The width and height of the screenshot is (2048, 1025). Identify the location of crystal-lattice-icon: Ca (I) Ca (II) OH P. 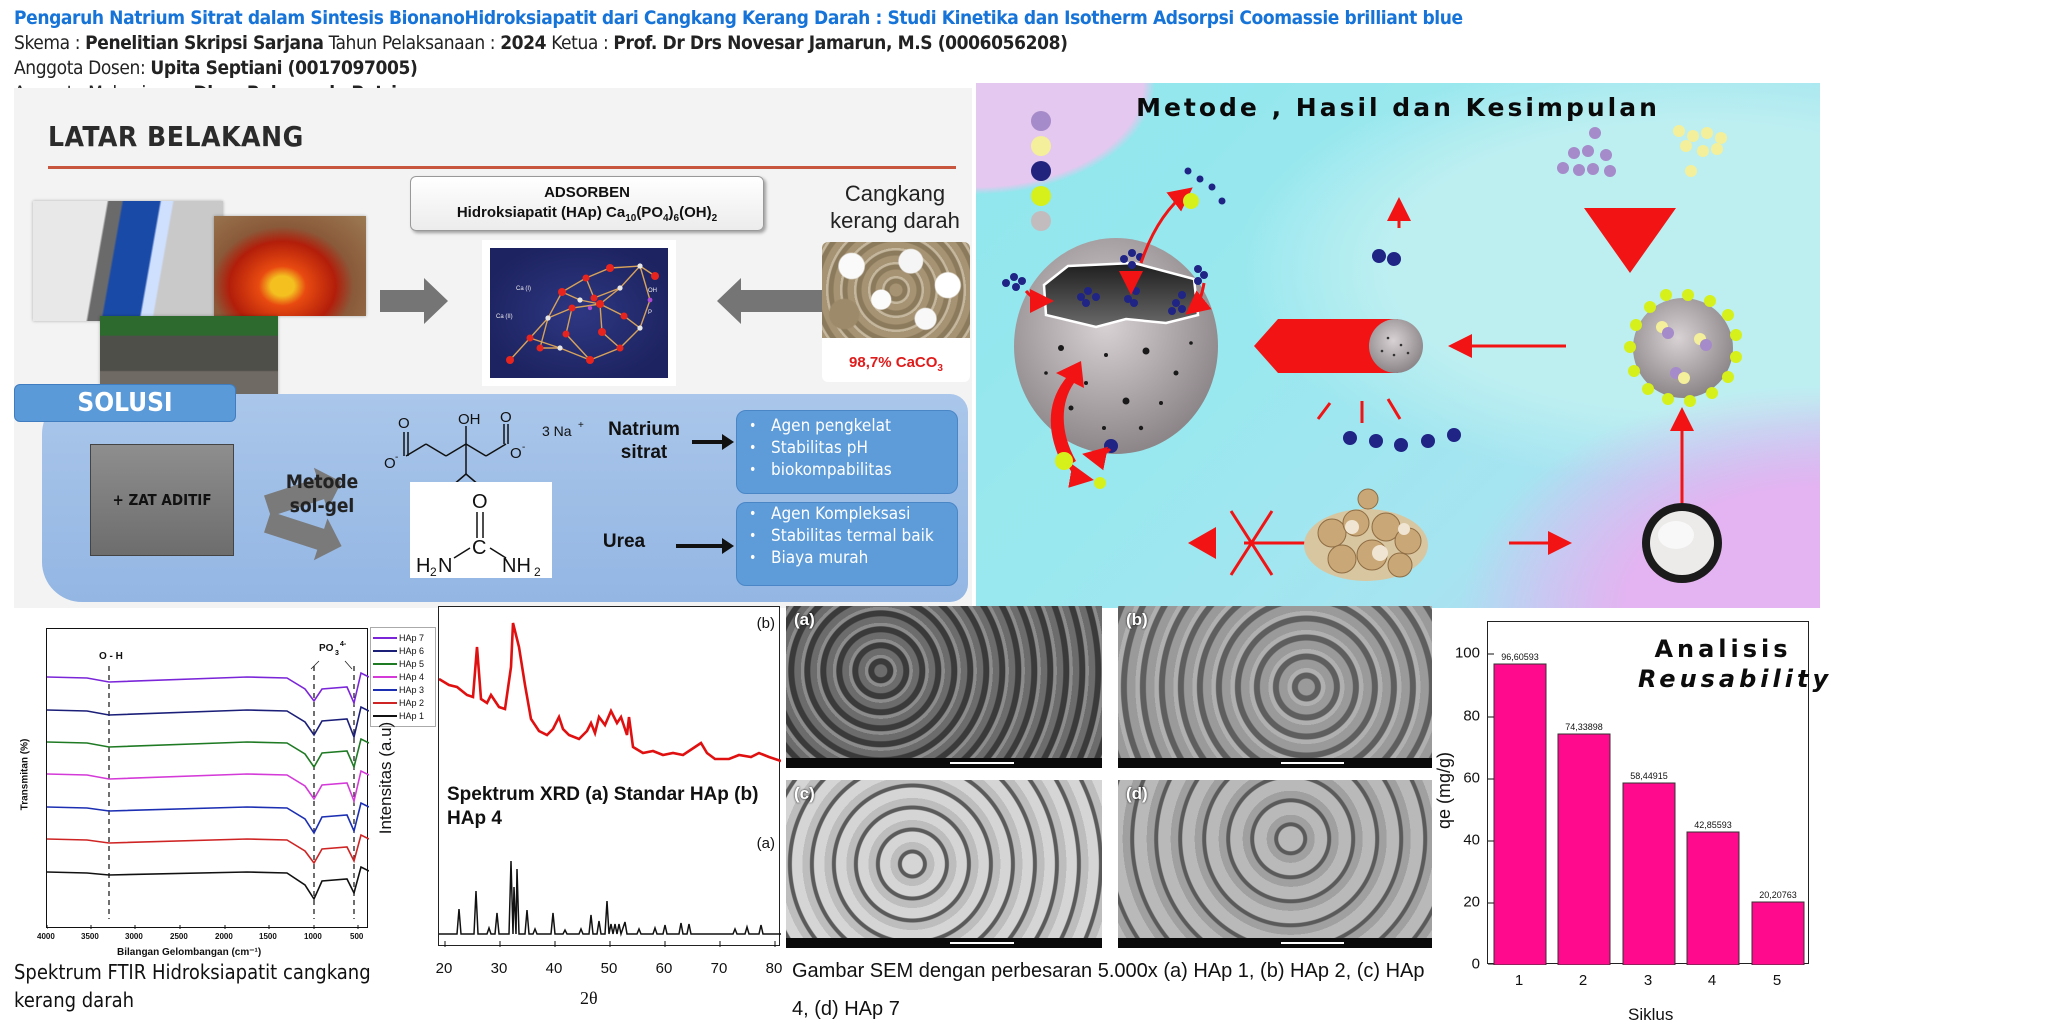
(577, 313).